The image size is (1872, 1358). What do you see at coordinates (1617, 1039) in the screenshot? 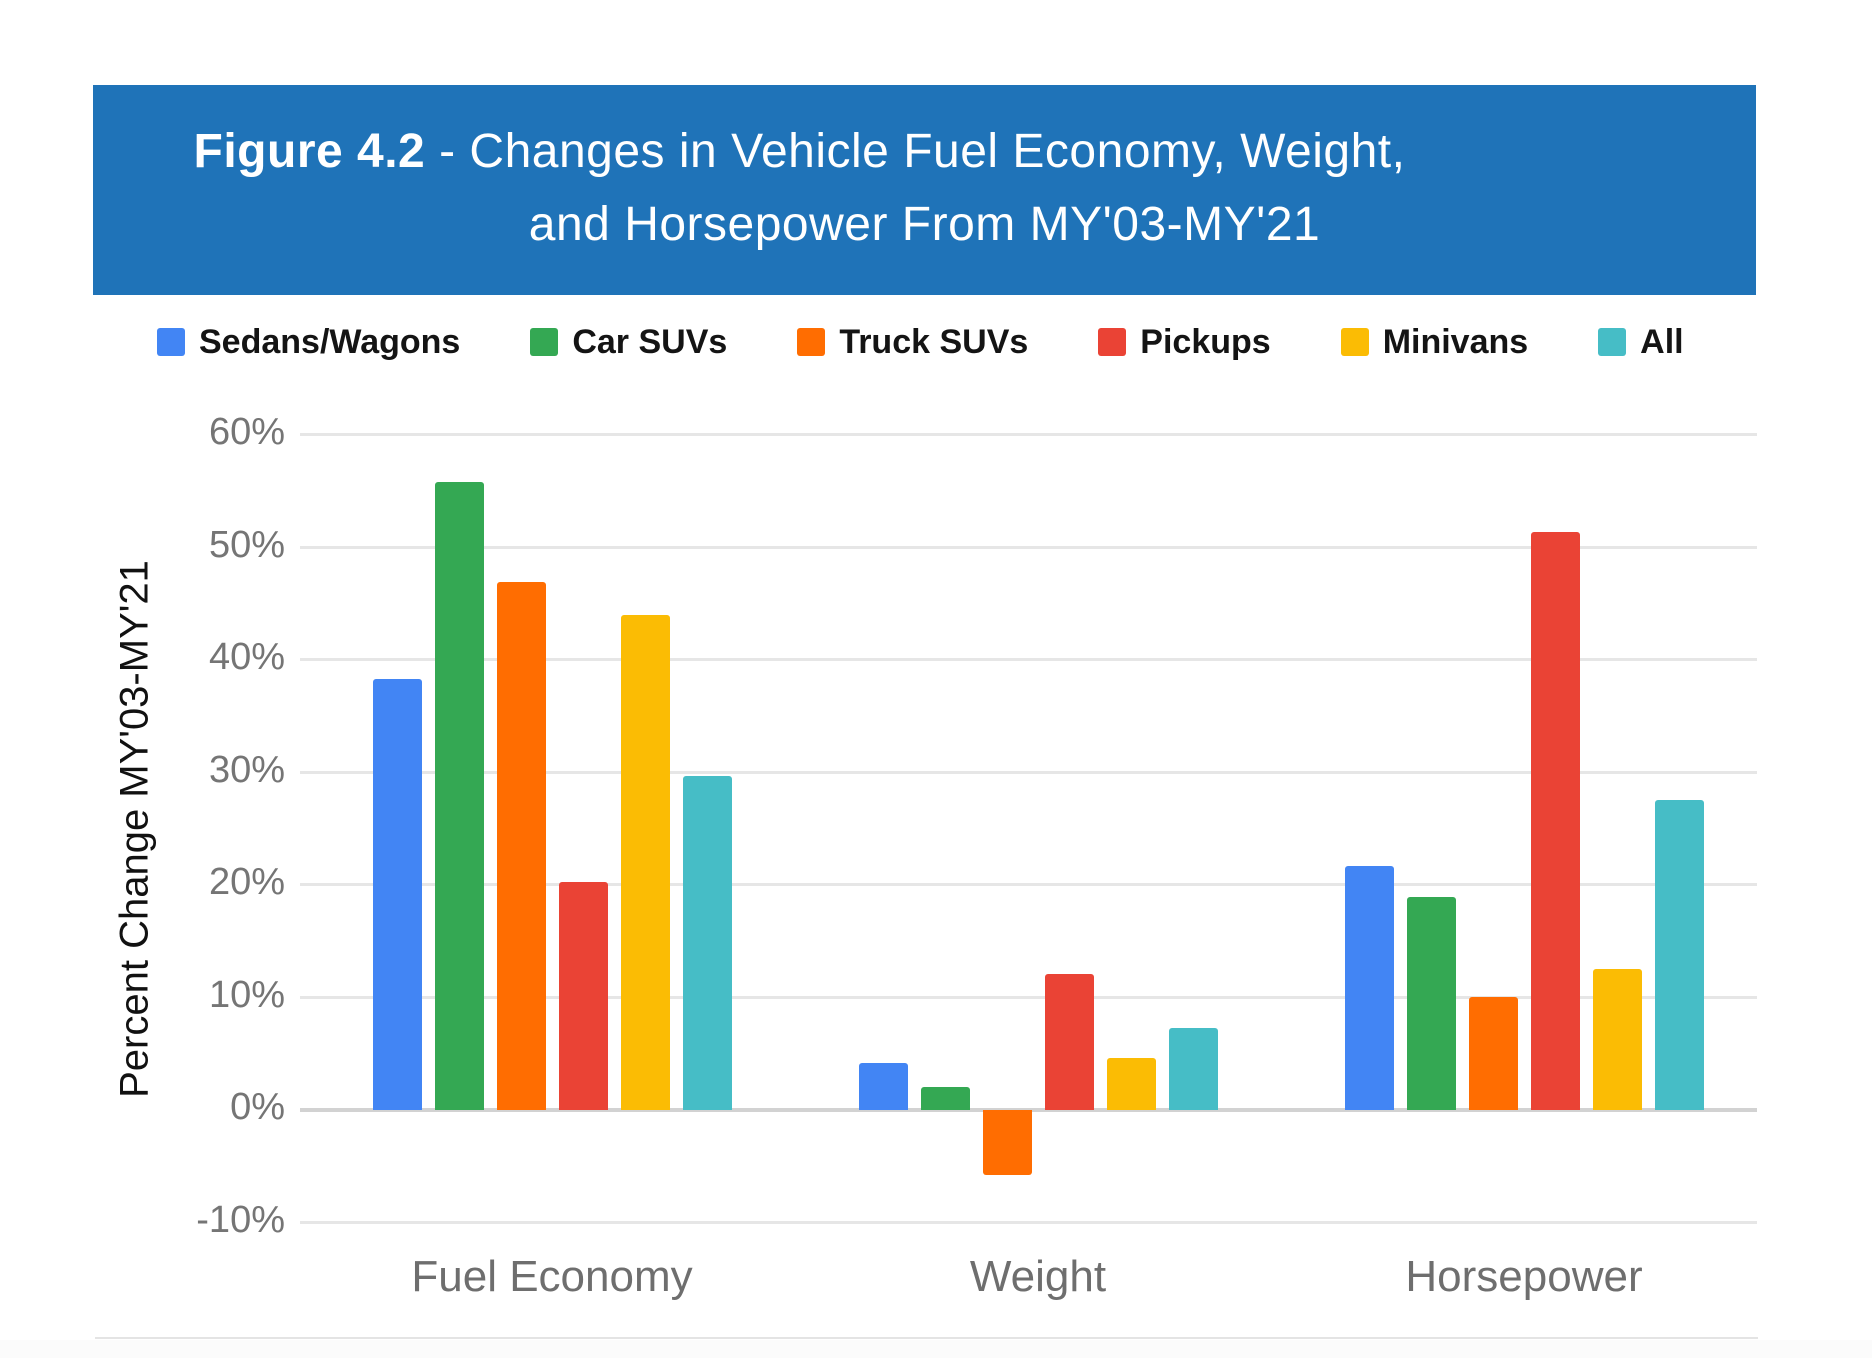
I see `bar-minivans-horsepower` at bounding box center [1617, 1039].